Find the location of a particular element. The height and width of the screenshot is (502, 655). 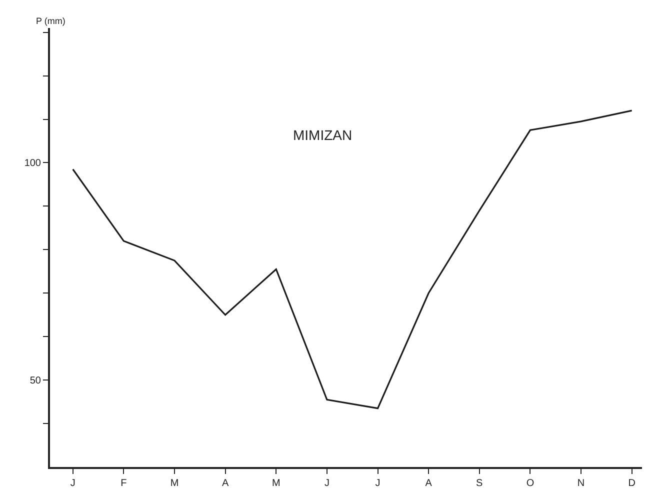

x-tick-label: N is located at coordinates (581, 483).